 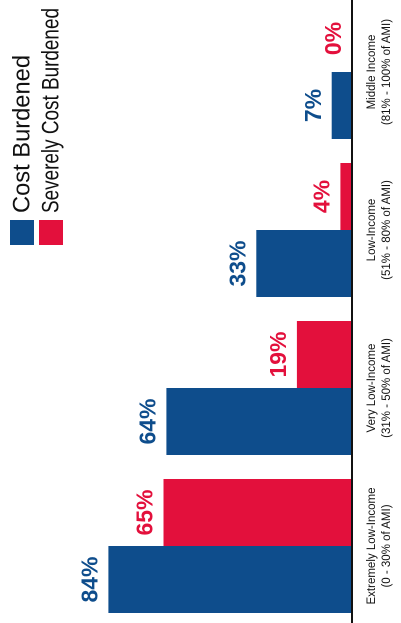 What do you see at coordinates (145, 512) in the screenshot?
I see `value-label: 65%` at bounding box center [145, 512].